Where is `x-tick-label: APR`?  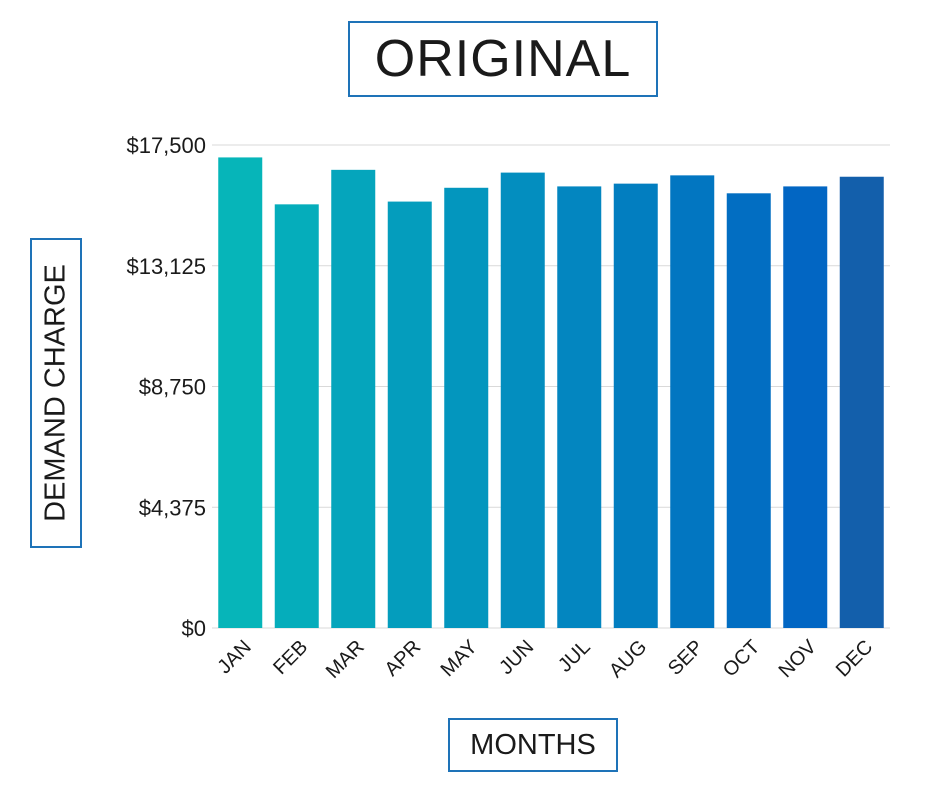
x-tick-label: APR is located at coordinates (403, 658).